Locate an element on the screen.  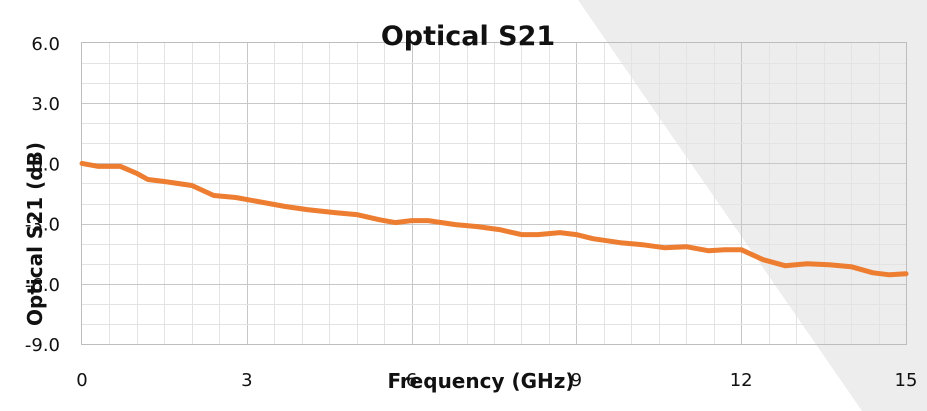
x-tick-label: 0 is located at coordinates (81, 380).